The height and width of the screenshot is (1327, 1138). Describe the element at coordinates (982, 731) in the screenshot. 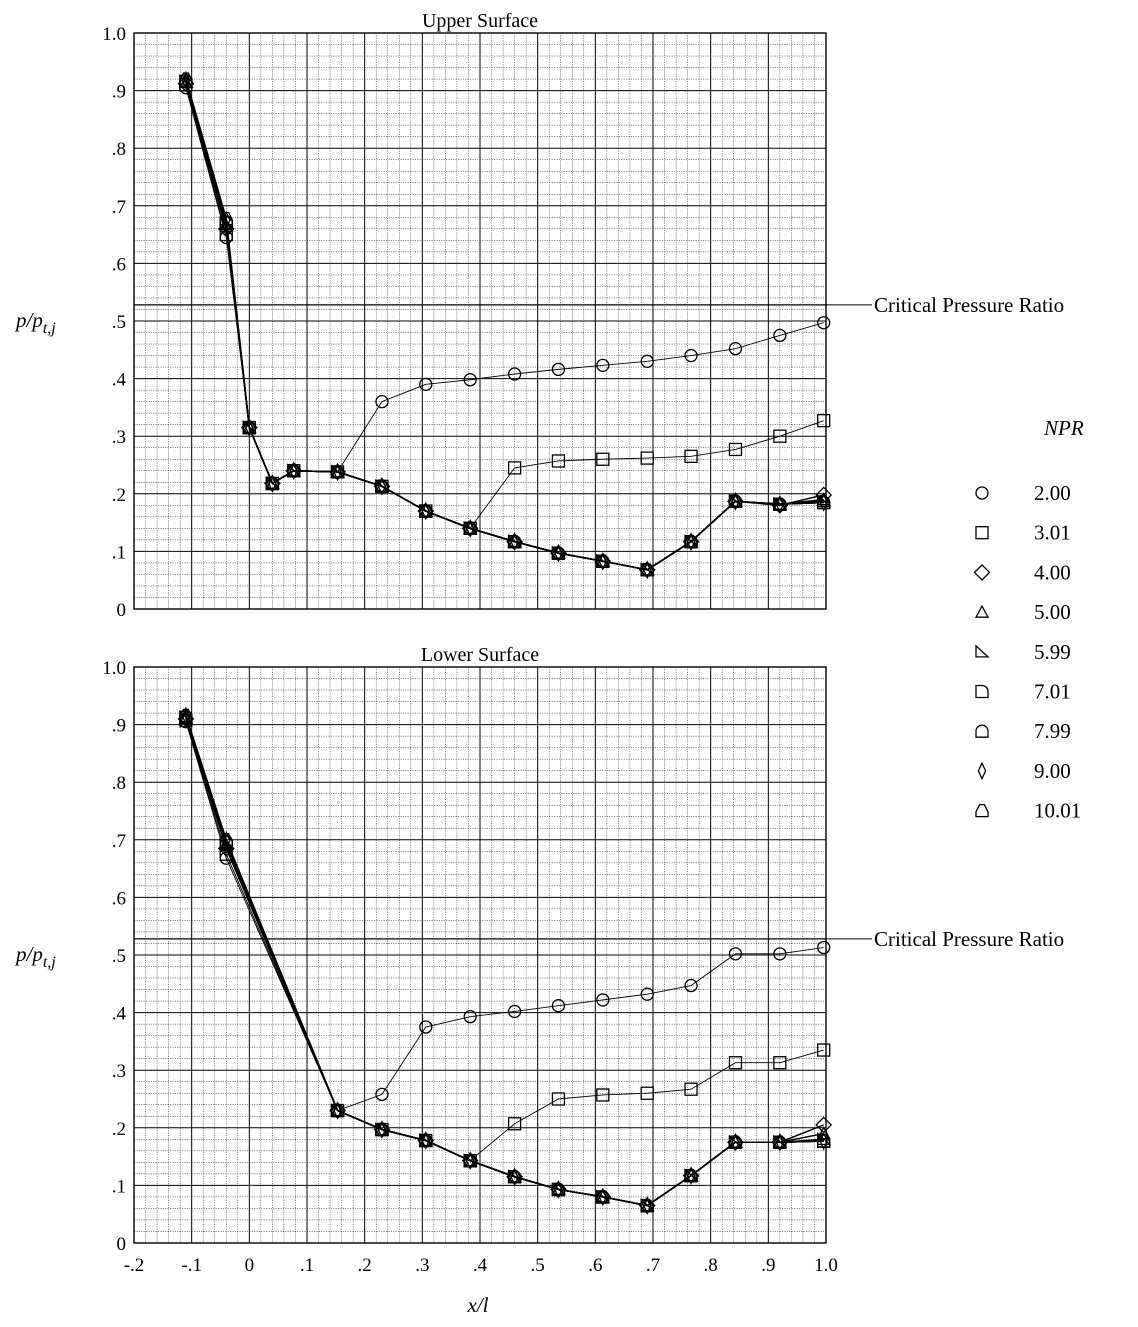

I see `legend-marker-d-bottom` at that location.